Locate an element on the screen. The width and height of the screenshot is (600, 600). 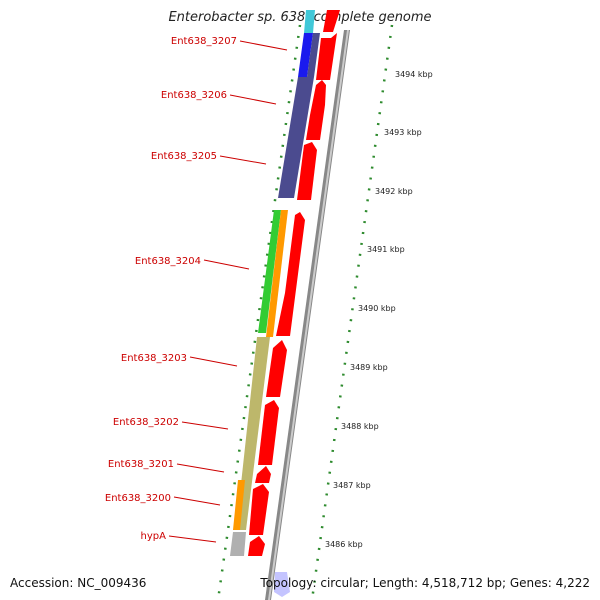
feature-ent638-3204-green is located at coordinates (269, 271).